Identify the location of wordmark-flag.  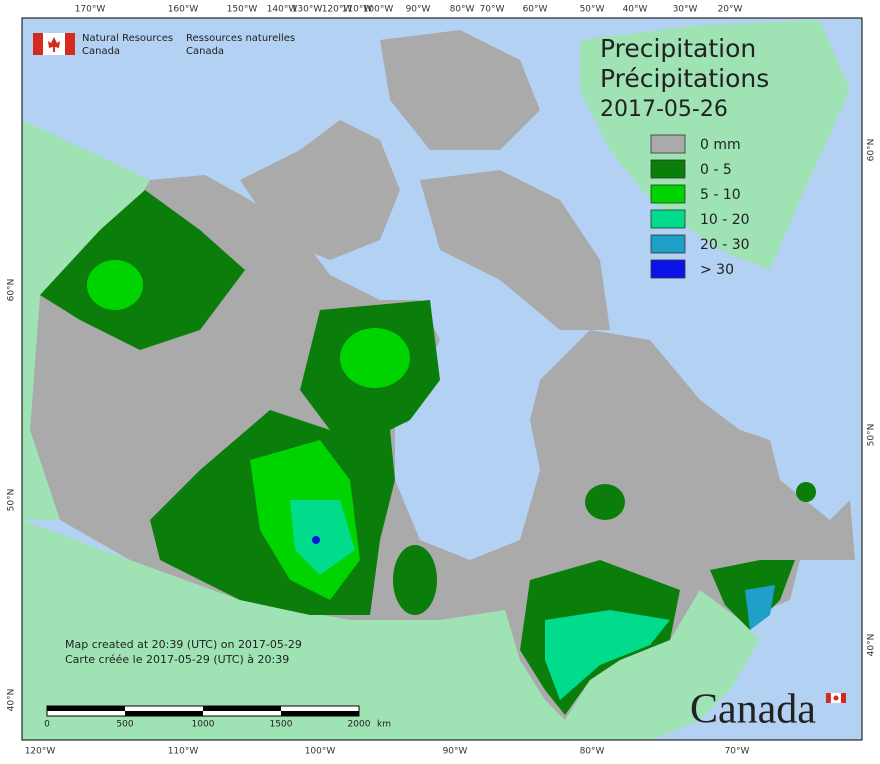
(836, 698).